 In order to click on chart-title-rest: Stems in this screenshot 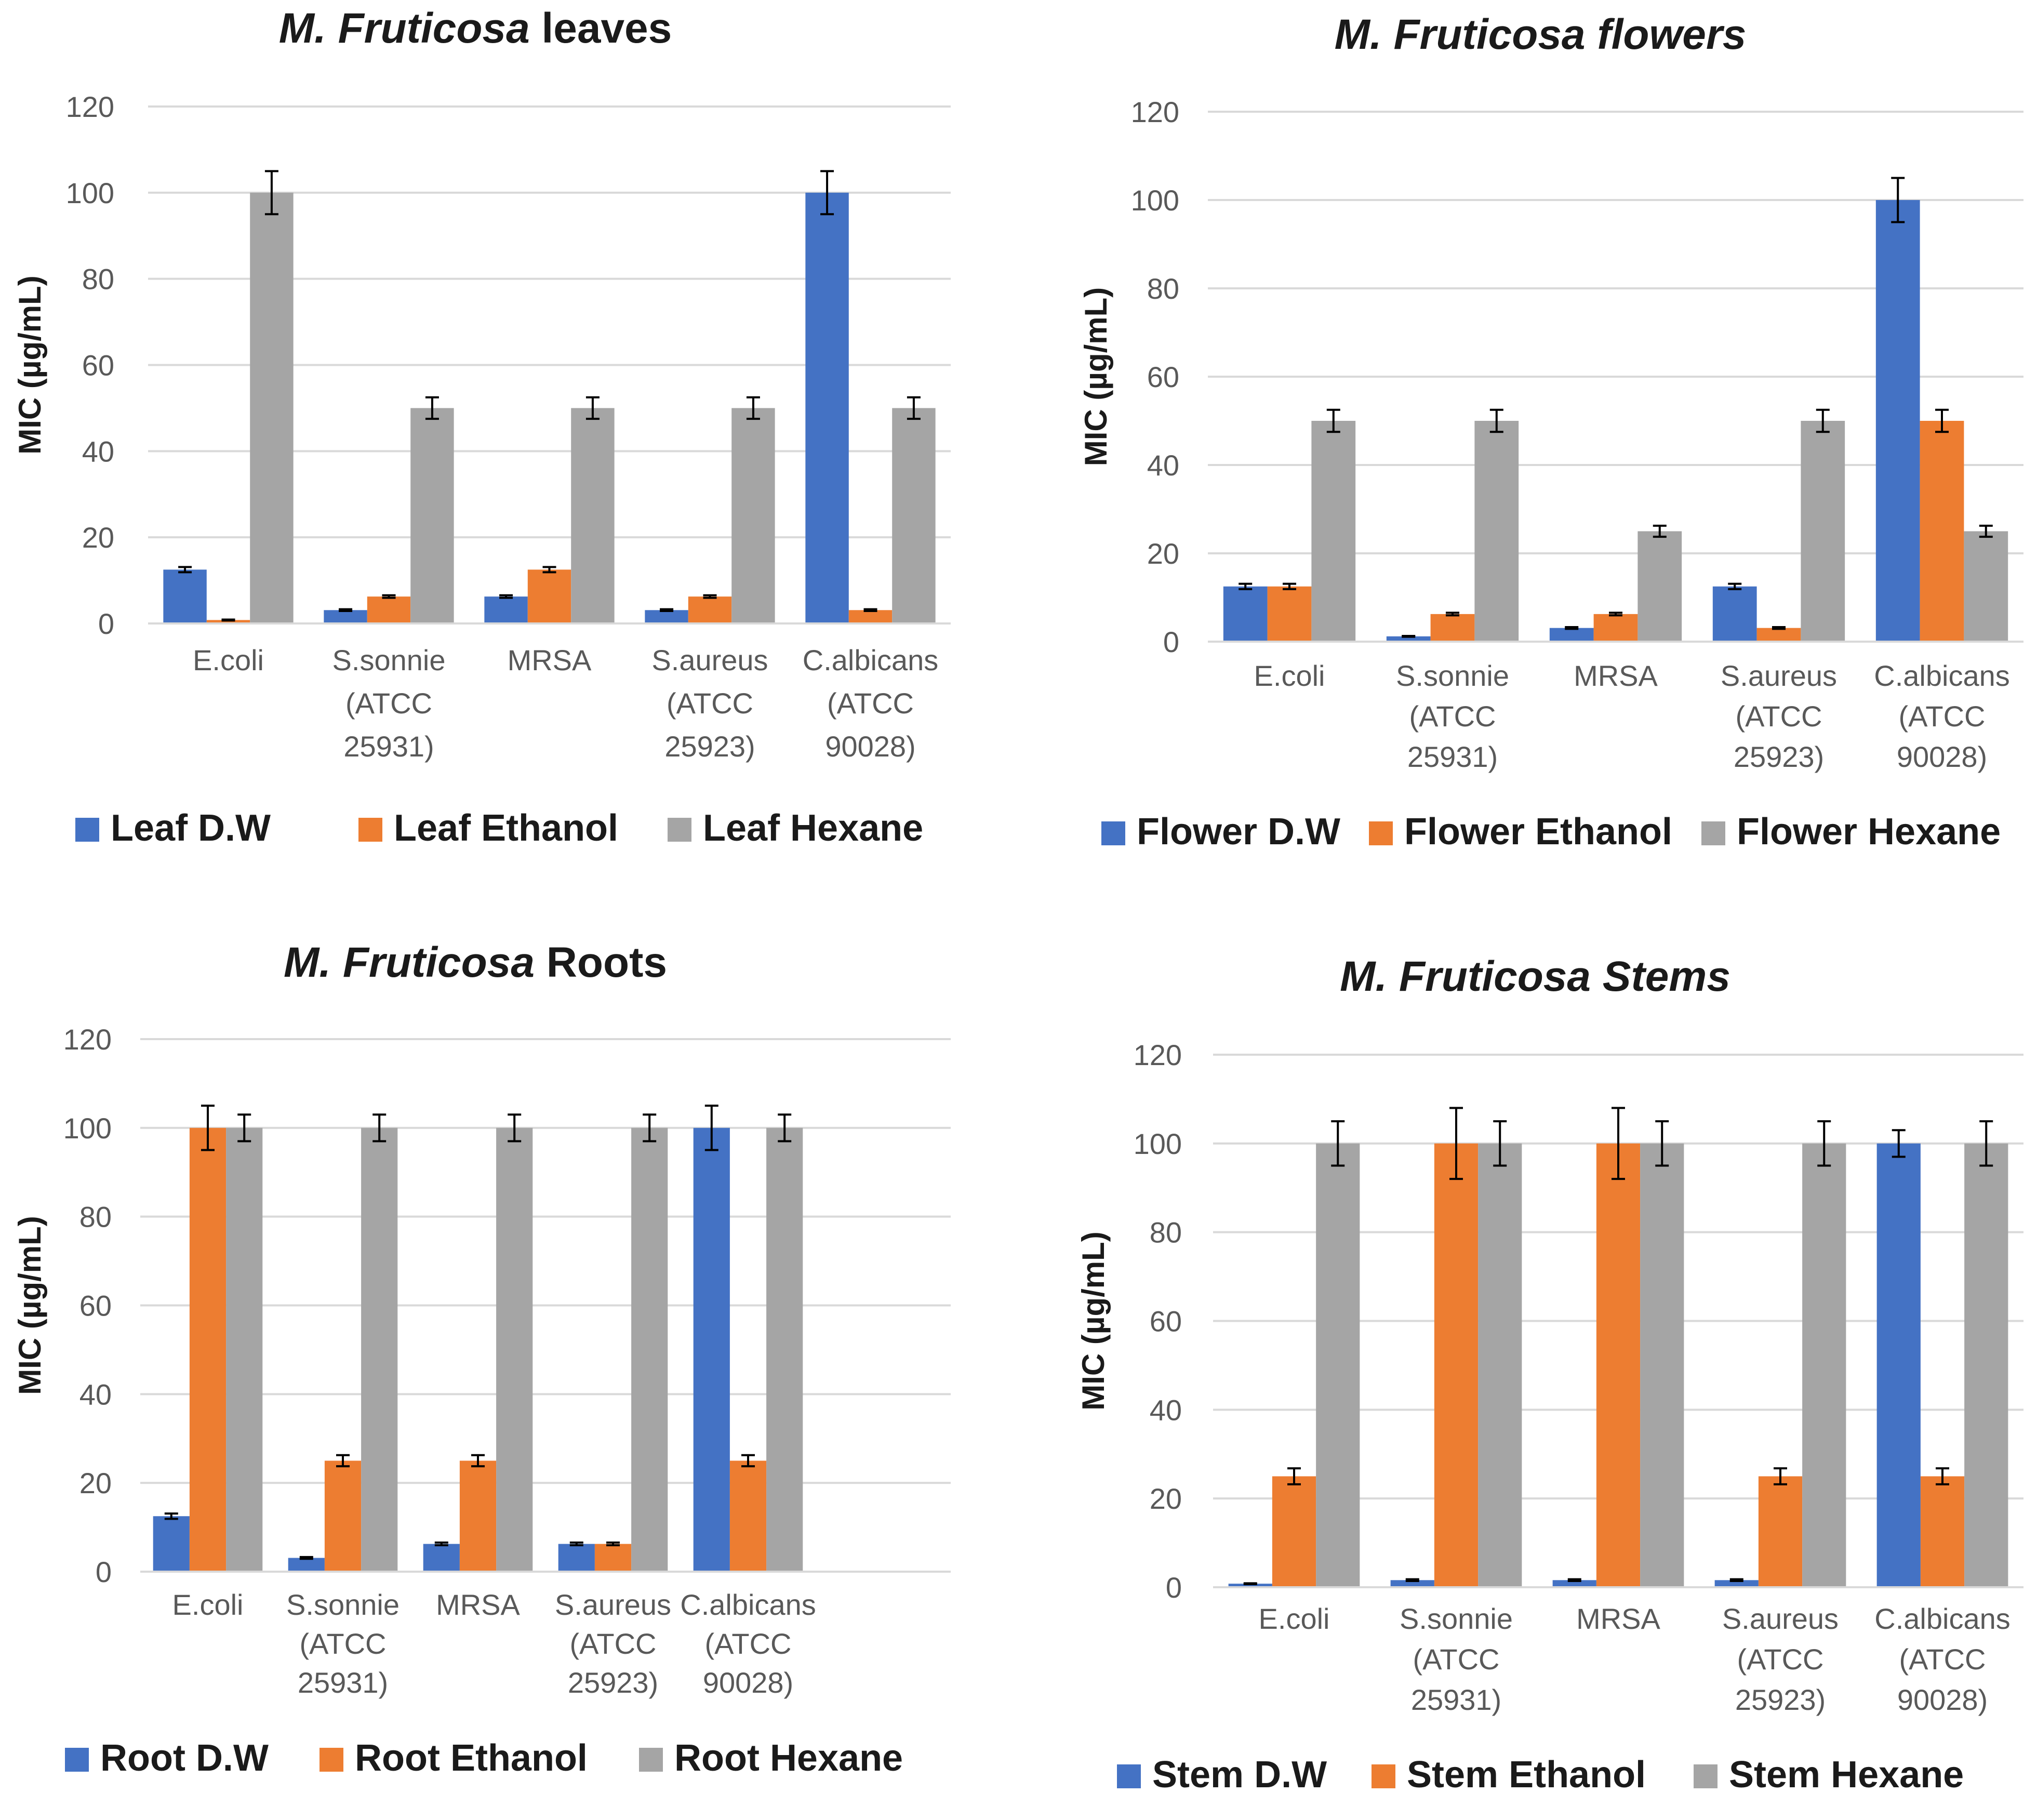, I will do `click(1660, 976)`.